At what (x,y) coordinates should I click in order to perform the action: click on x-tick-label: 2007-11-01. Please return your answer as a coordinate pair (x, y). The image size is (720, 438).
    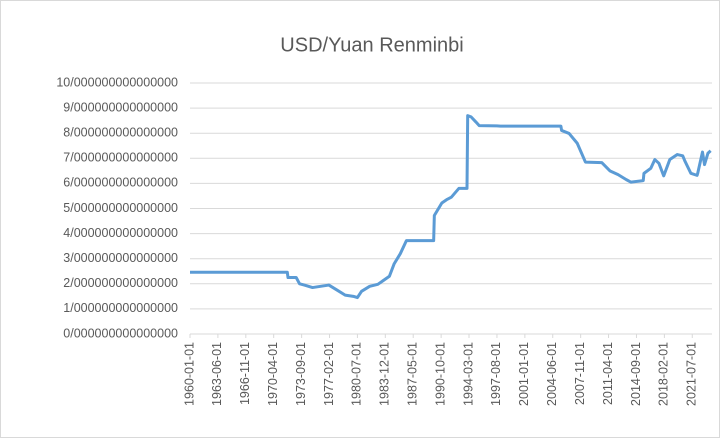
    Looking at the image, I should click on (580, 373).